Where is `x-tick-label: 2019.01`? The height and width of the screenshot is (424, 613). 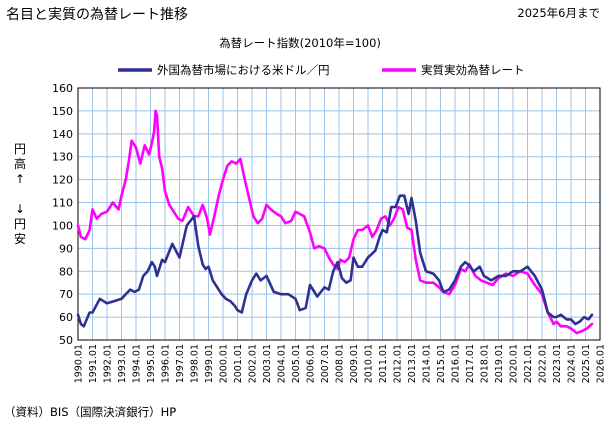 x-tick-label: 2019.01 is located at coordinates (499, 363).